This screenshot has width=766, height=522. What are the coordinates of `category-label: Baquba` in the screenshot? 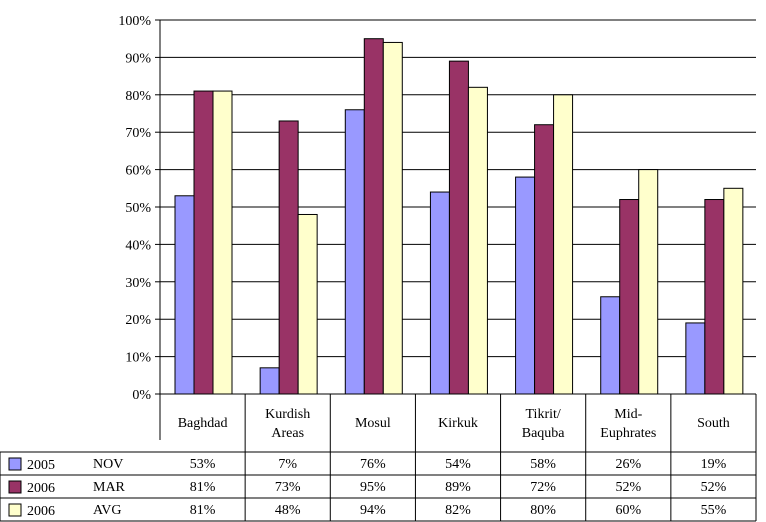 It's located at (544, 433).